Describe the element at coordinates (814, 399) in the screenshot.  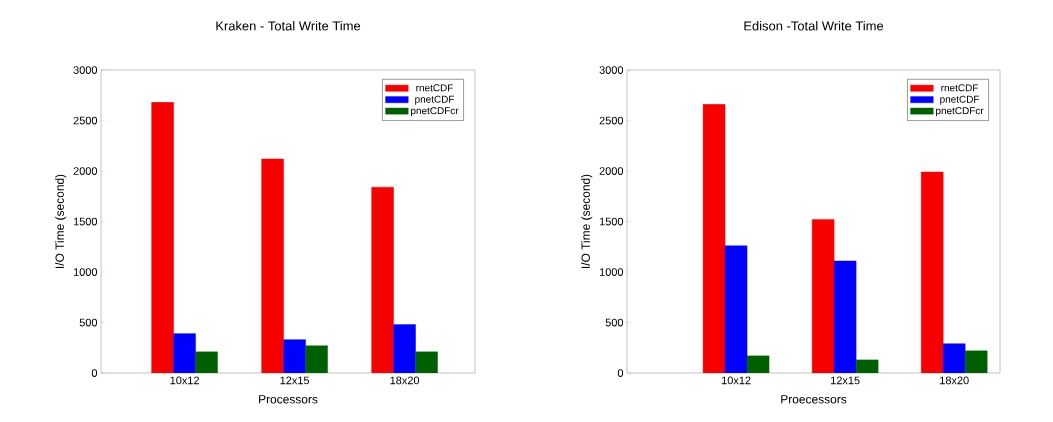
I see `x-axis-title: Proecessors` at that location.